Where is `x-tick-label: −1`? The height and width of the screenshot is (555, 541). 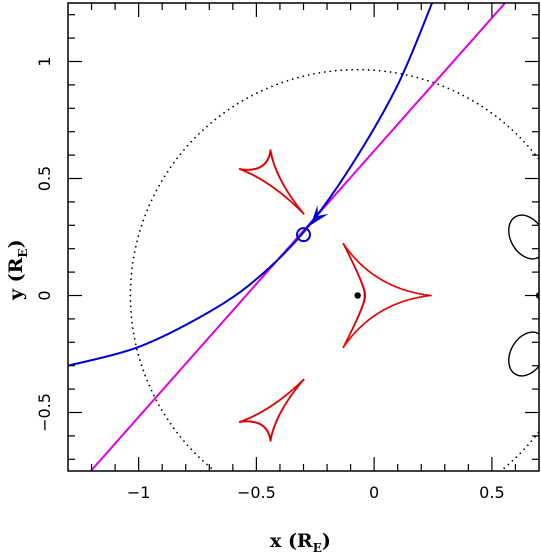
x-tick-label: −1 is located at coordinates (139, 492).